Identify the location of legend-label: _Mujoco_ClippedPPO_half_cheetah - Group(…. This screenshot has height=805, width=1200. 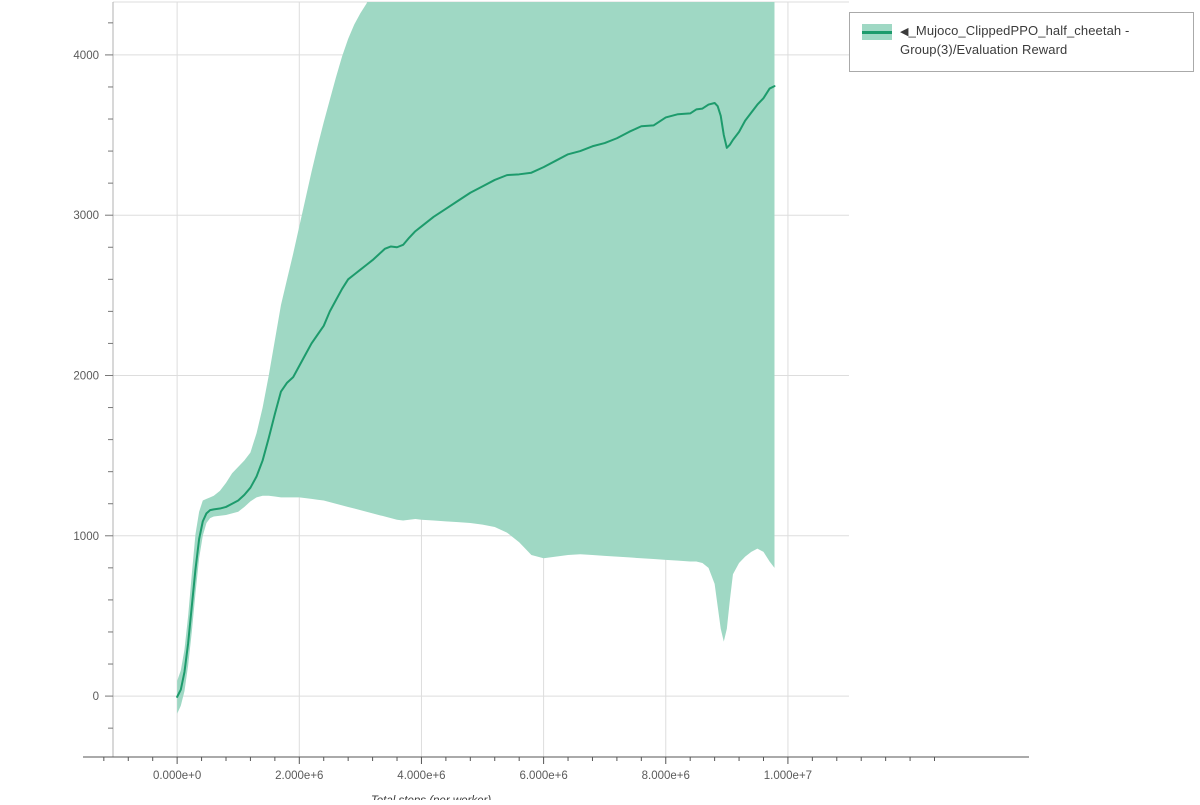
(1017, 40).